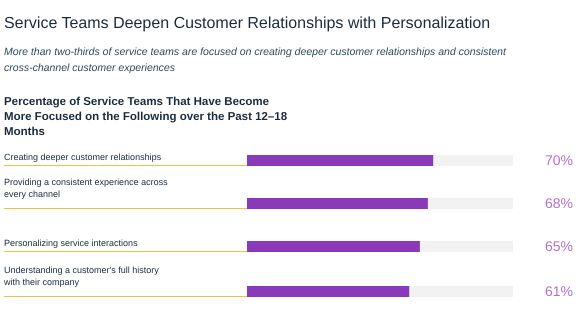 Image resolution: width=580 pixels, height=326 pixels. Describe the element at coordinates (83, 157) in the screenshot. I see `y-tick-label: Creating deeper customer relationships` at that location.